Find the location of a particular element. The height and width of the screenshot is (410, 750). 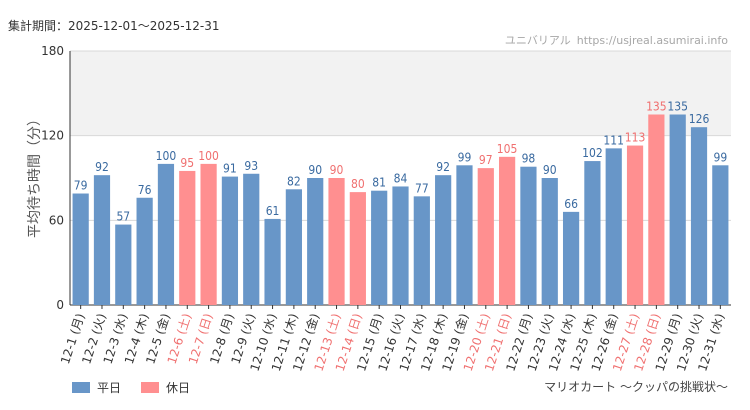

data-label: 84 is located at coordinates (401, 178).